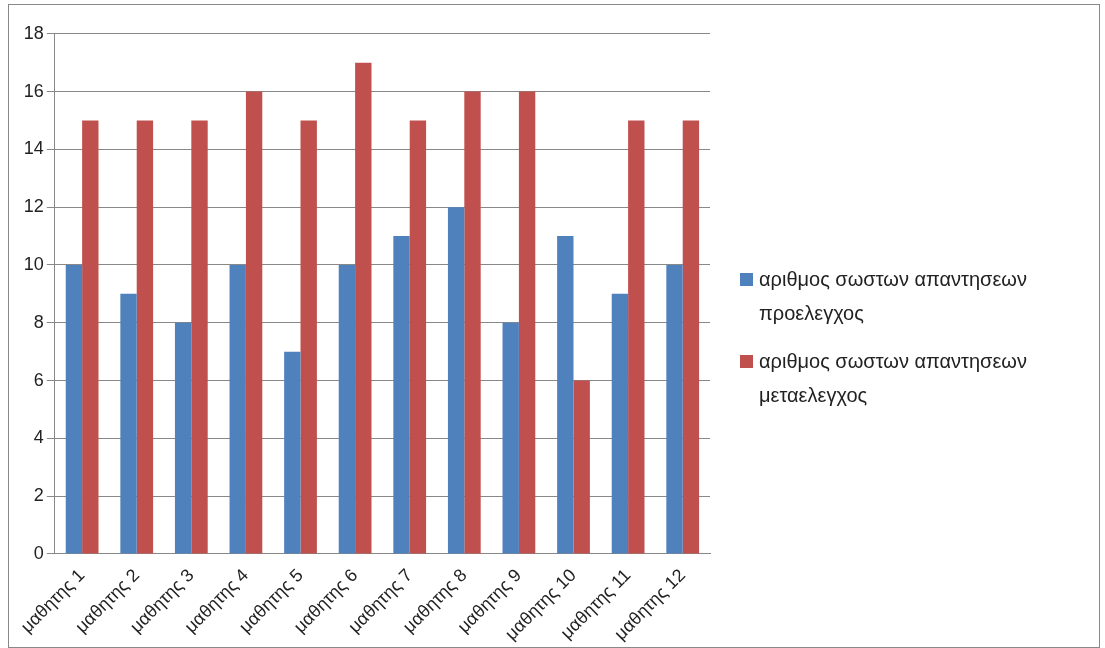 The width and height of the screenshot is (1105, 648). Describe the element at coordinates (893, 296) in the screenshot. I see `legend-label: αριθμος σωστων απαντησεων προελεγχος` at that location.